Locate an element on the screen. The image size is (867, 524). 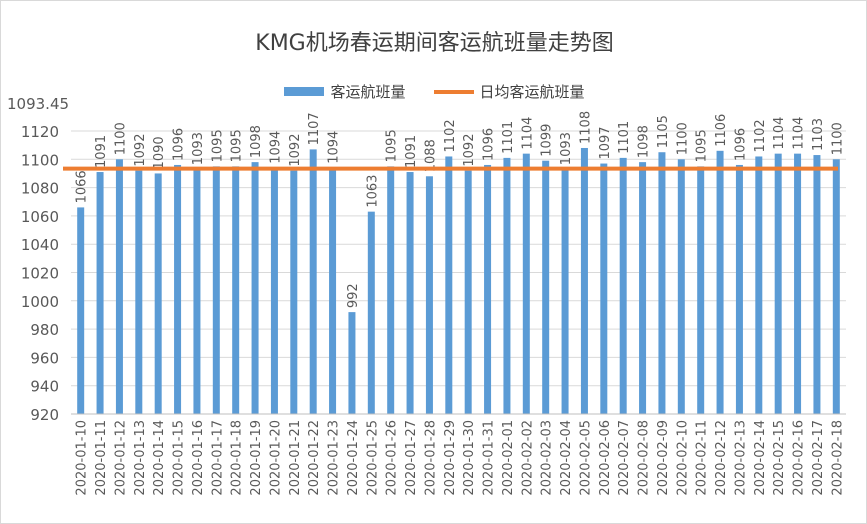
chart-title: KMG机场春运期间客运航班量走势图 is located at coordinates (434, 43).